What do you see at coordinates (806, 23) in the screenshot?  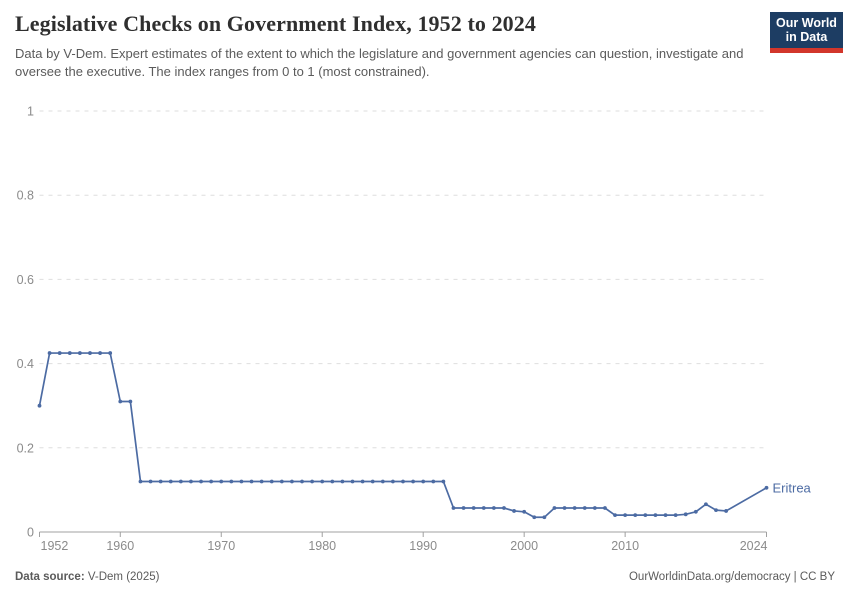 I see `owid-logo-line1: Our World` at bounding box center [806, 23].